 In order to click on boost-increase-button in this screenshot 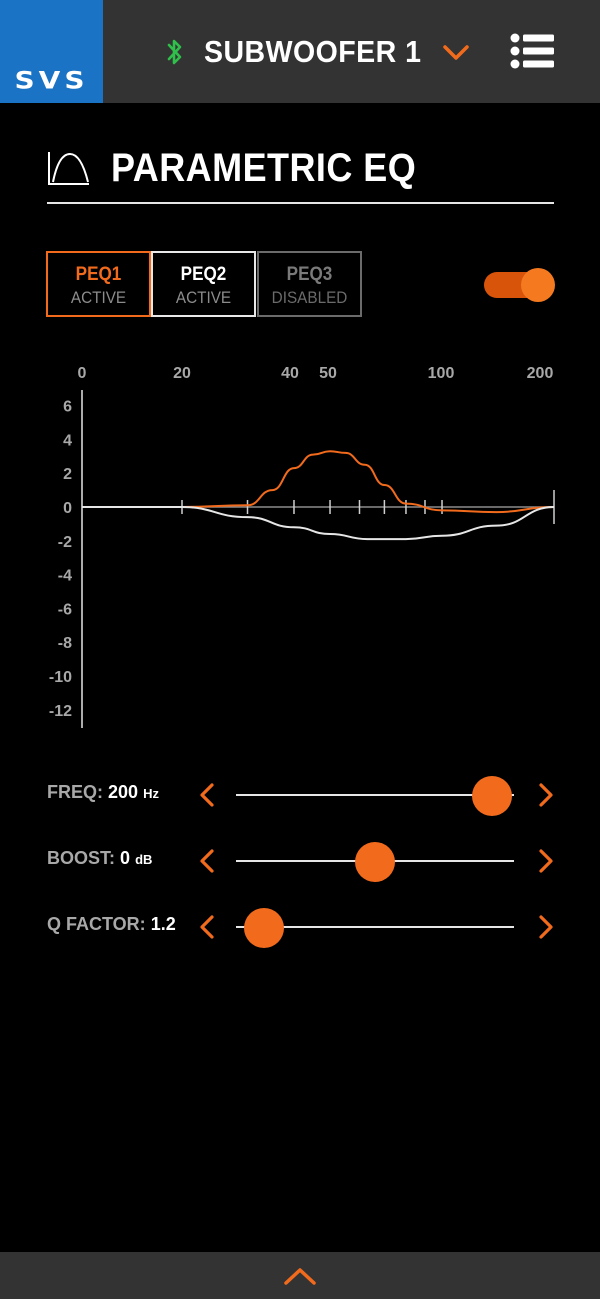, I will do `click(546, 861)`.